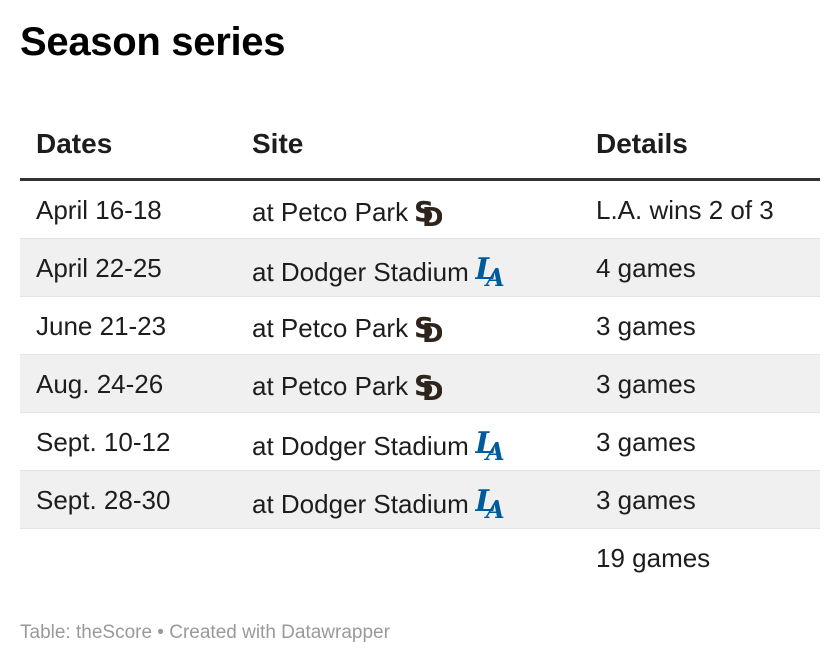  What do you see at coordinates (420, 557) in the screenshot?
I see `table-row-total: 19 games` at bounding box center [420, 557].